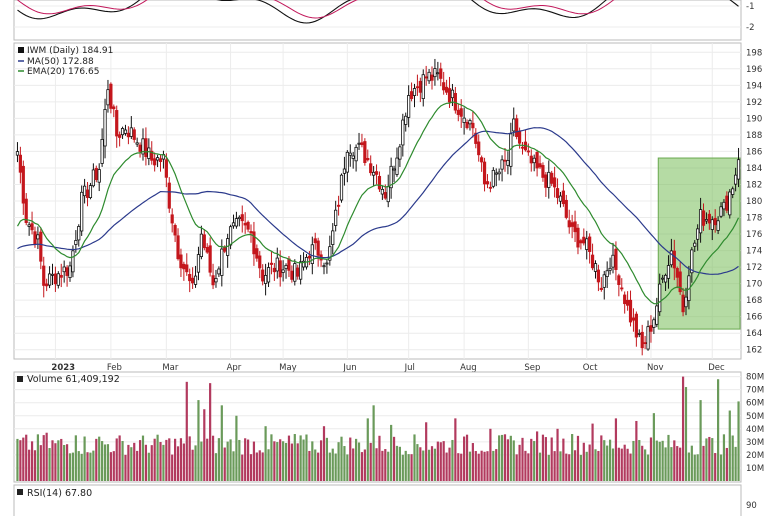  Describe the element at coordinates (532, 368) in the screenshot. I see `x-tick: Sep` at that location.